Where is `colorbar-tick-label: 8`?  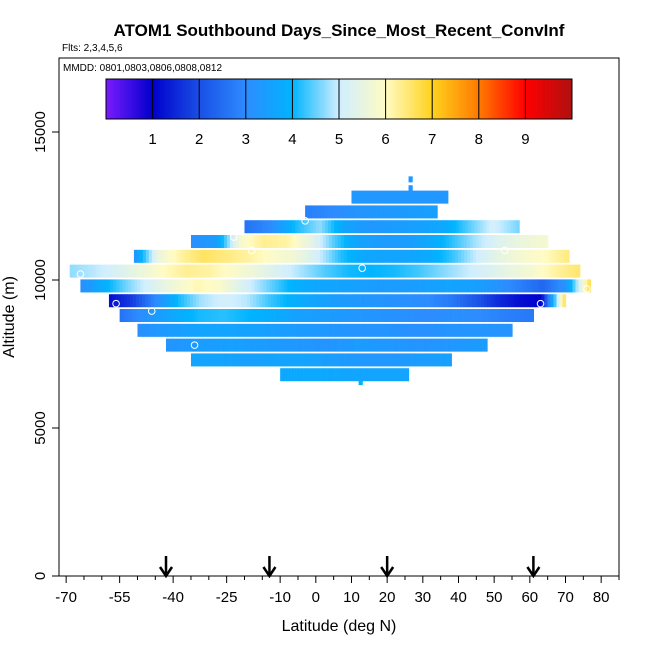
colorbar-tick-label: 8 is located at coordinates (479, 139).